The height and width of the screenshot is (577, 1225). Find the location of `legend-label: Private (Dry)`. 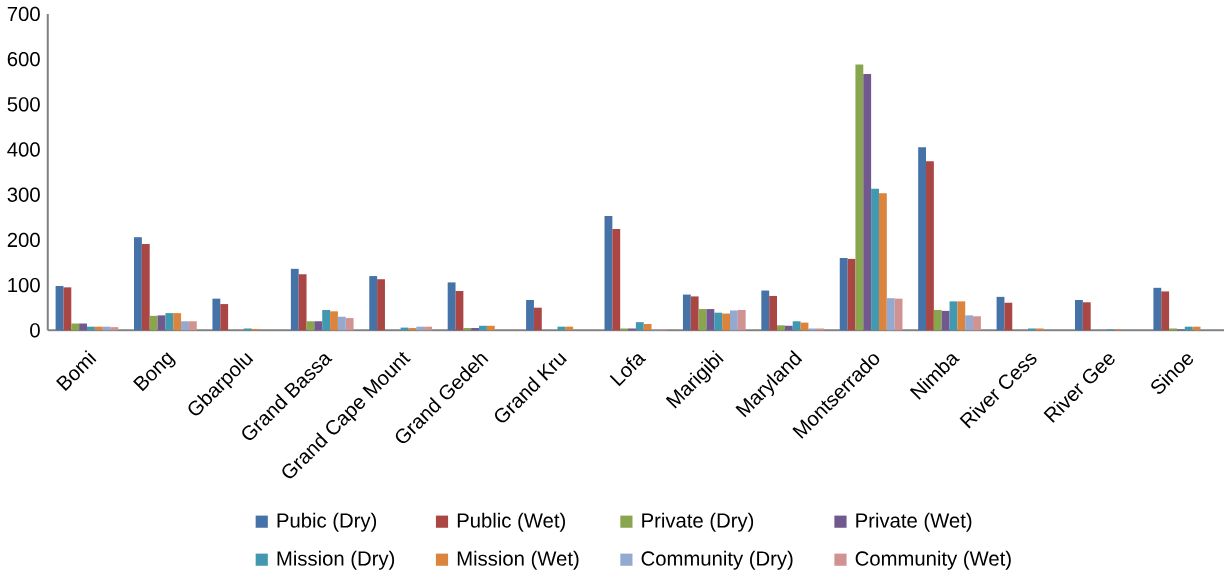

legend-label: Private (Dry) is located at coordinates (698, 522).